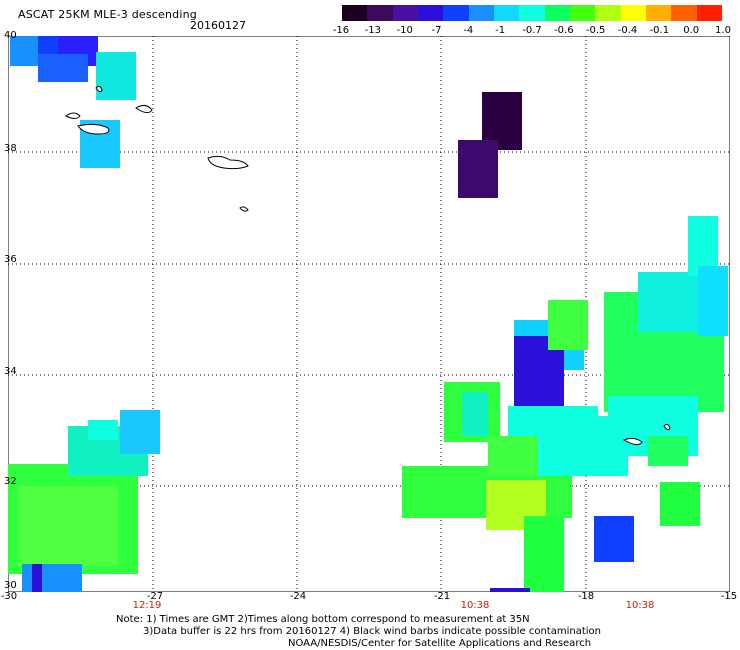  What do you see at coordinates (667, 427) in the screenshot?
I see `island-porto-santo` at bounding box center [667, 427].